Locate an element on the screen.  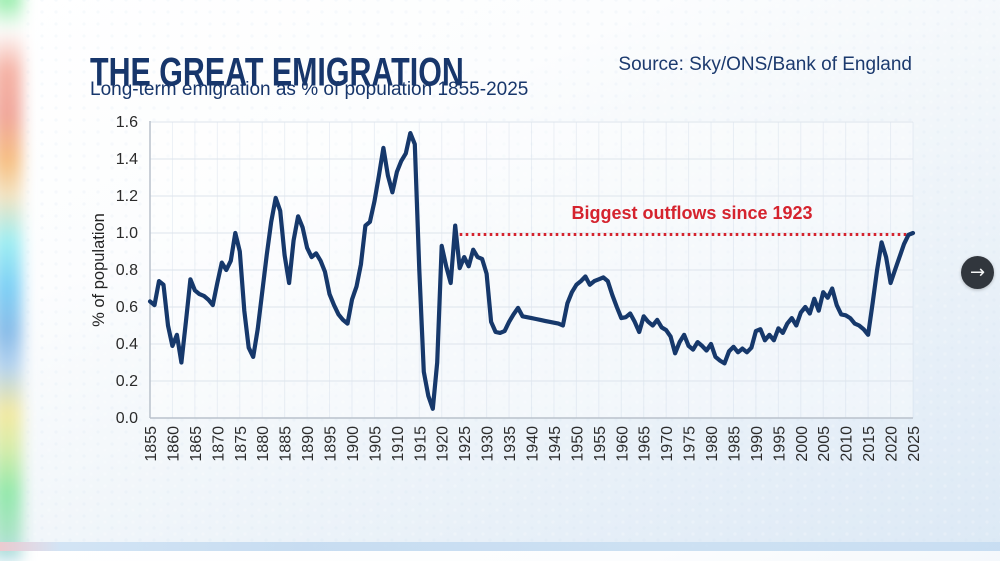
x-tick-label: 1950 is located at coordinates (577, 444).